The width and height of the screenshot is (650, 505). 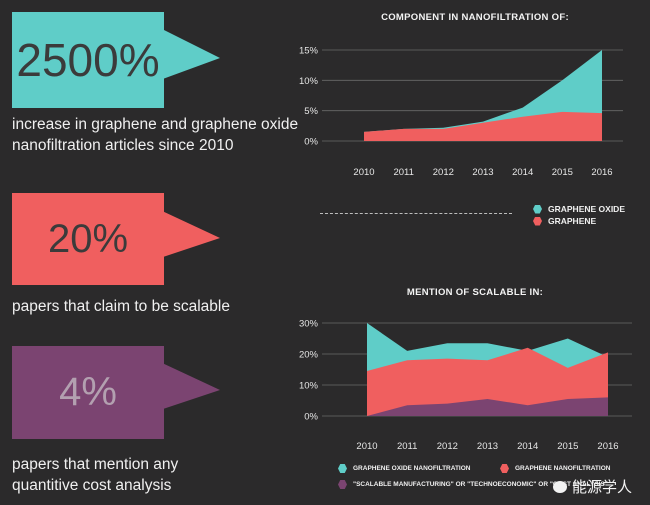 I want to click on chart1: 15% 10% 5% 0% 2010 2011 2012 2013 2014 2015 2016, so click(x=461, y=112).